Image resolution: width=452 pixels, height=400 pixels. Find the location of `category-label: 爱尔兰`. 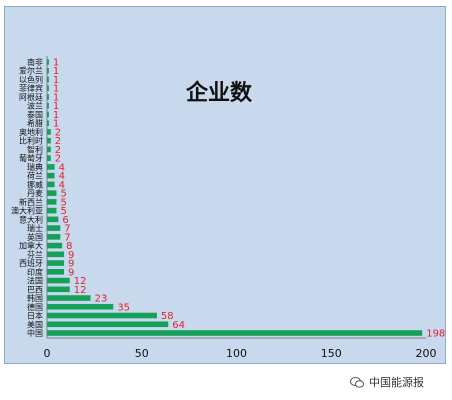

category-label: 爱尔兰 is located at coordinates (31, 71).